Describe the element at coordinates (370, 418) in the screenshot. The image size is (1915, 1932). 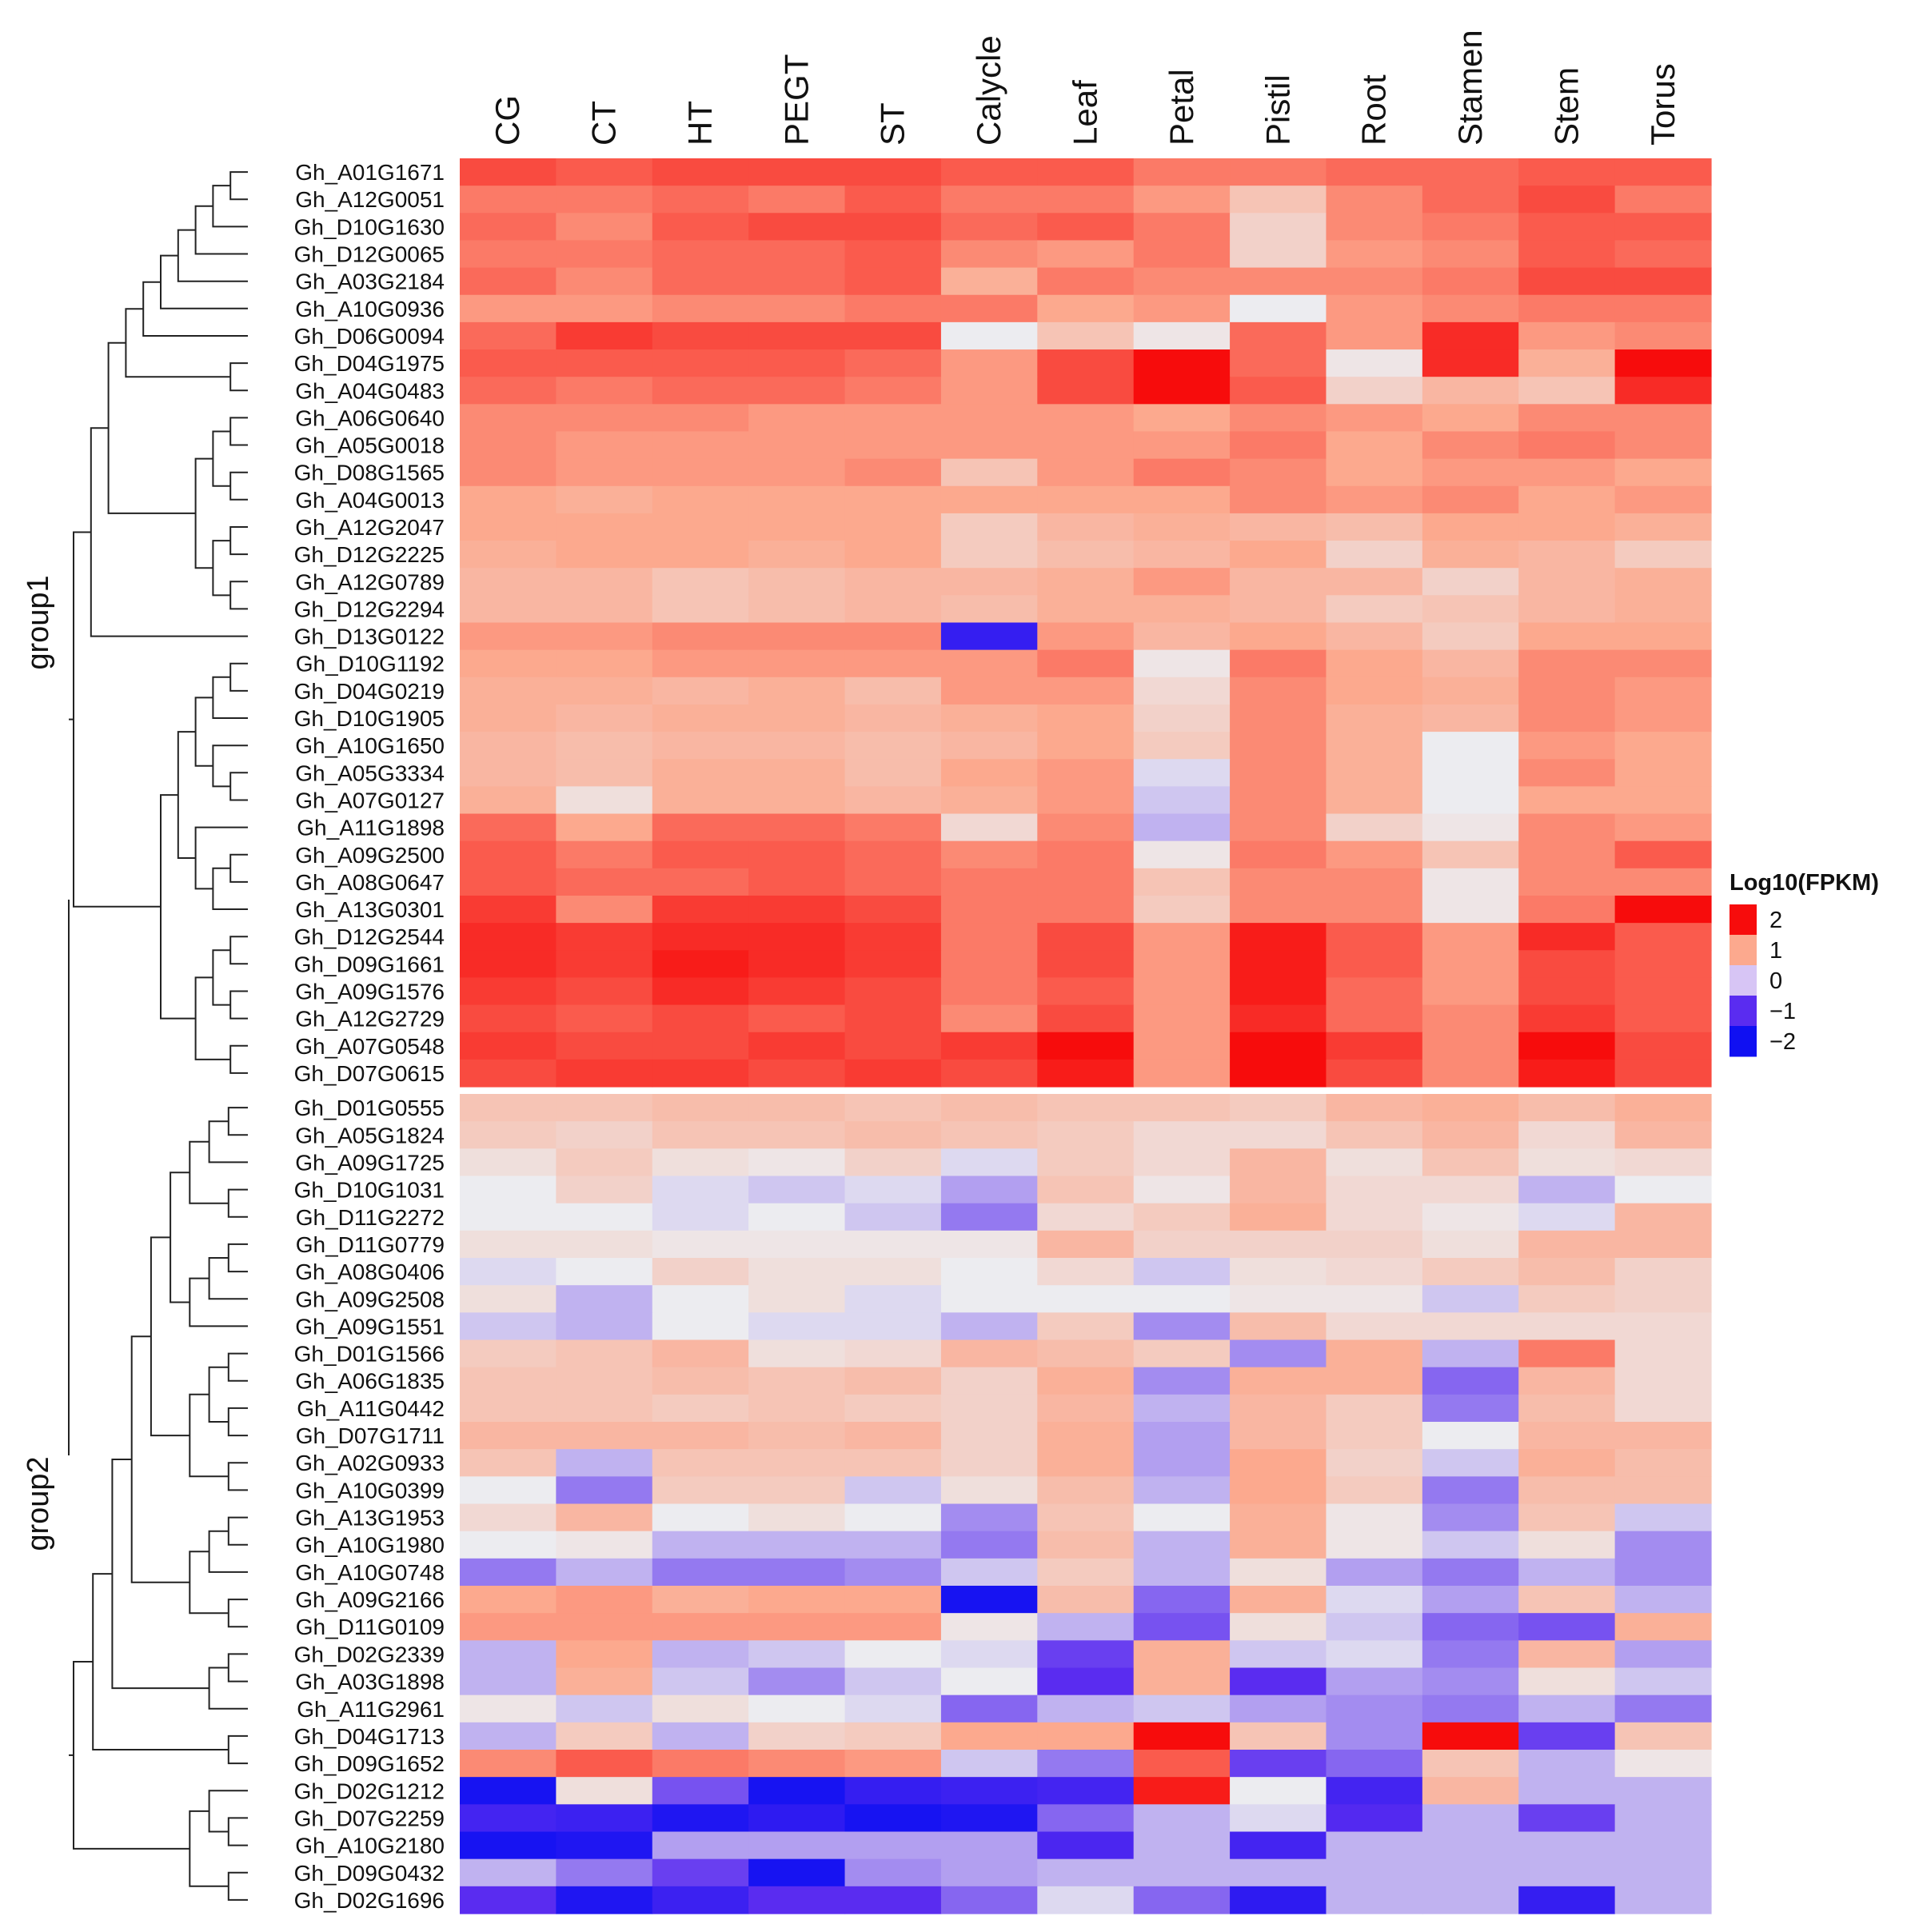
I see `row-label: Gh_A06G0640` at that location.